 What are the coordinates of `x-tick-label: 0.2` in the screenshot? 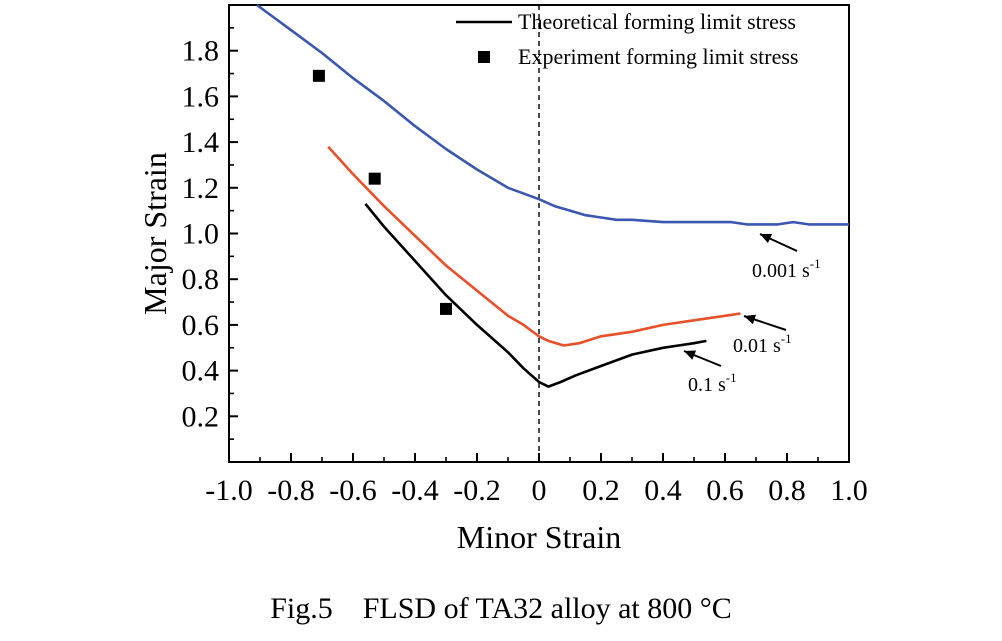 It's located at (601, 490).